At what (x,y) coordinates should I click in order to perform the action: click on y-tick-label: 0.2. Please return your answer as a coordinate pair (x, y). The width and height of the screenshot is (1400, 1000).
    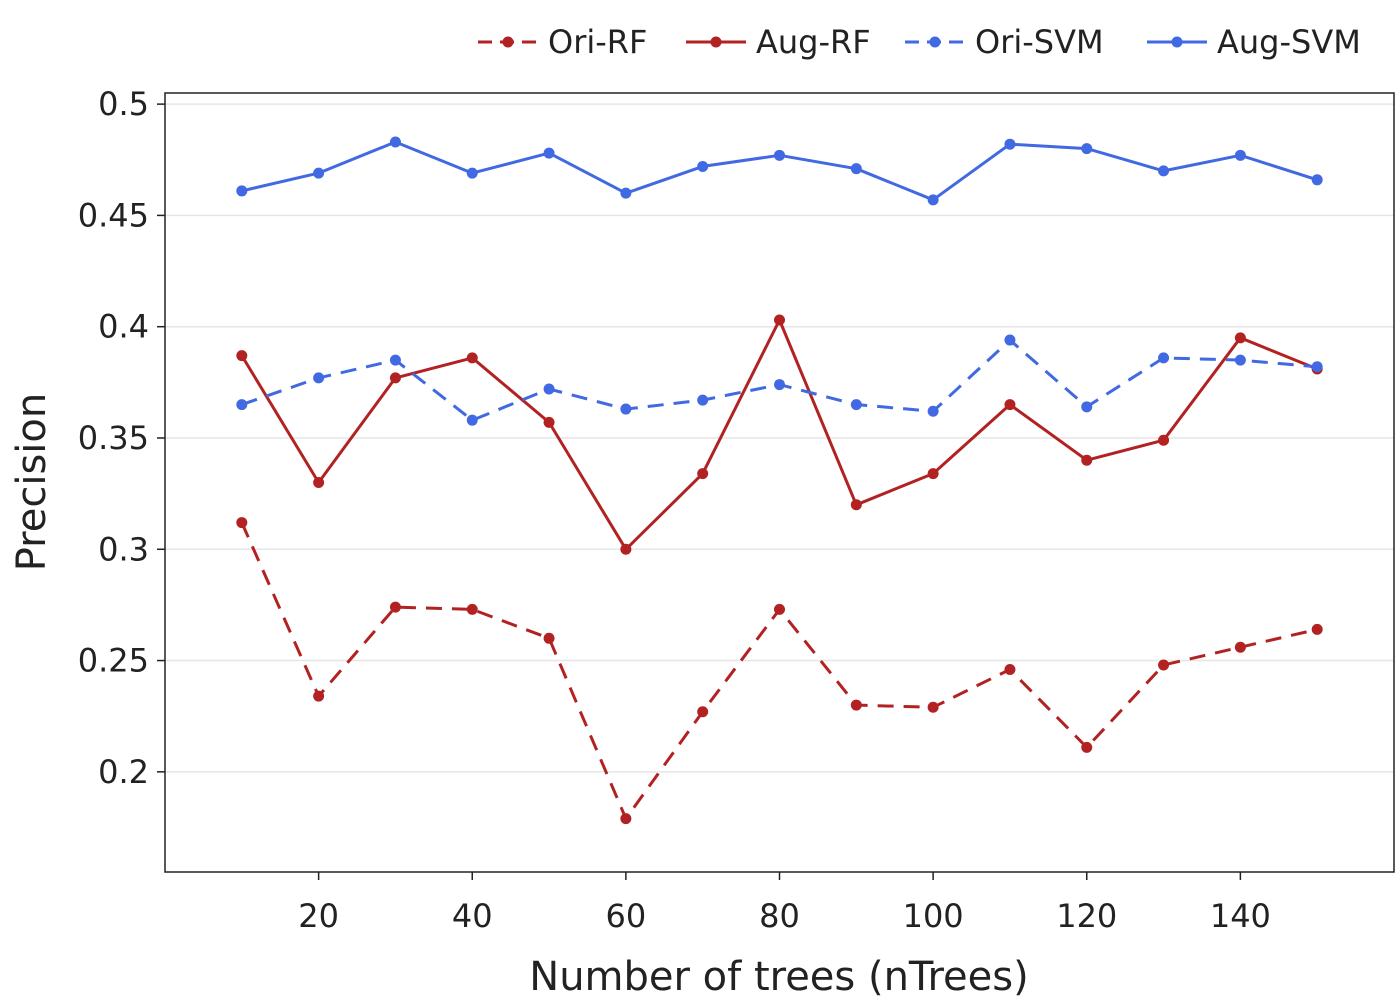
    Looking at the image, I should click on (123, 772).